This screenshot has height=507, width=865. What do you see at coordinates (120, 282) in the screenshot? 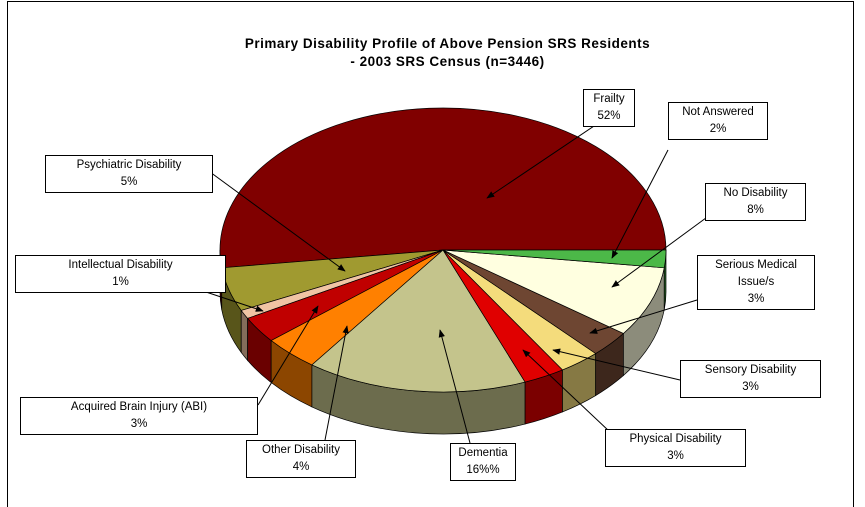
I see `label-value: 1%` at bounding box center [120, 282].